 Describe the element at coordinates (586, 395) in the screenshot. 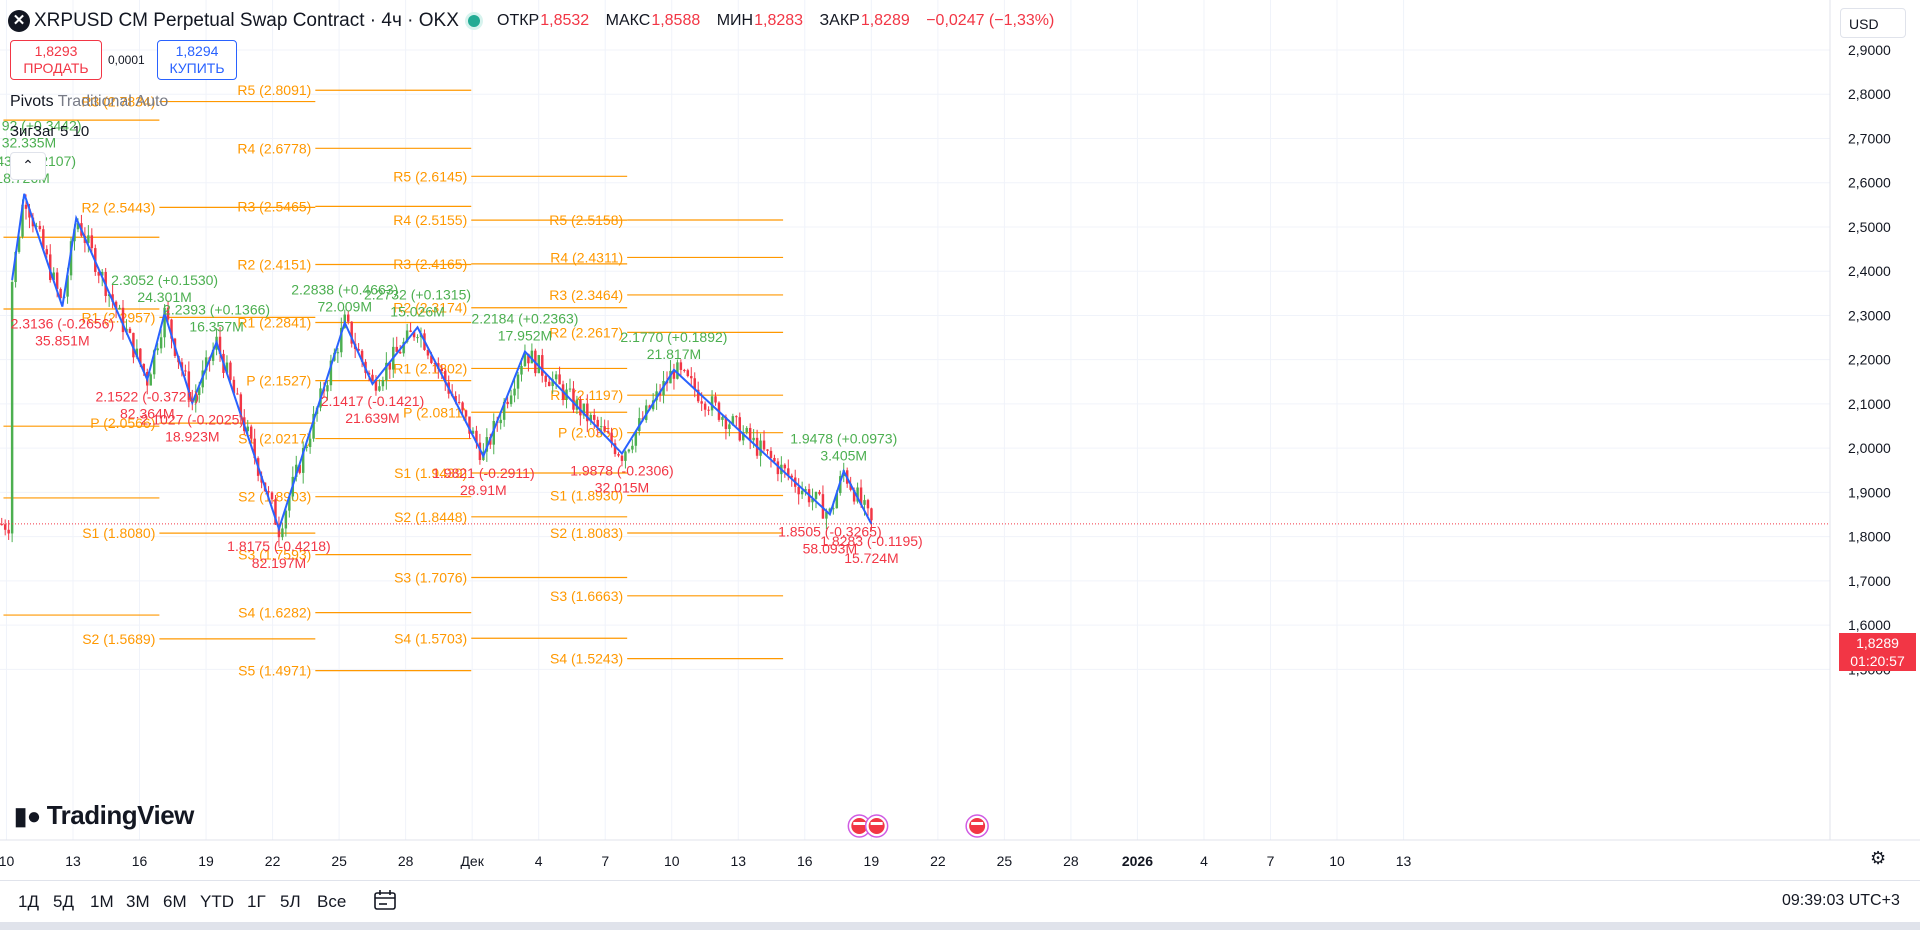

I see `pivot-level-label: R1 (2.1197)` at that location.